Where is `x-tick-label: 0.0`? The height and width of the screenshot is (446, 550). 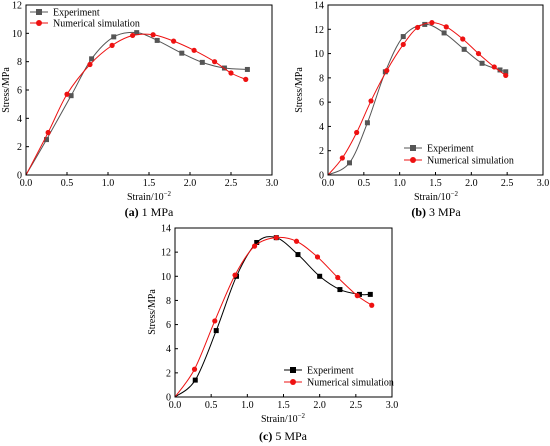 x-tick-label: 0.0 is located at coordinates (328, 183).